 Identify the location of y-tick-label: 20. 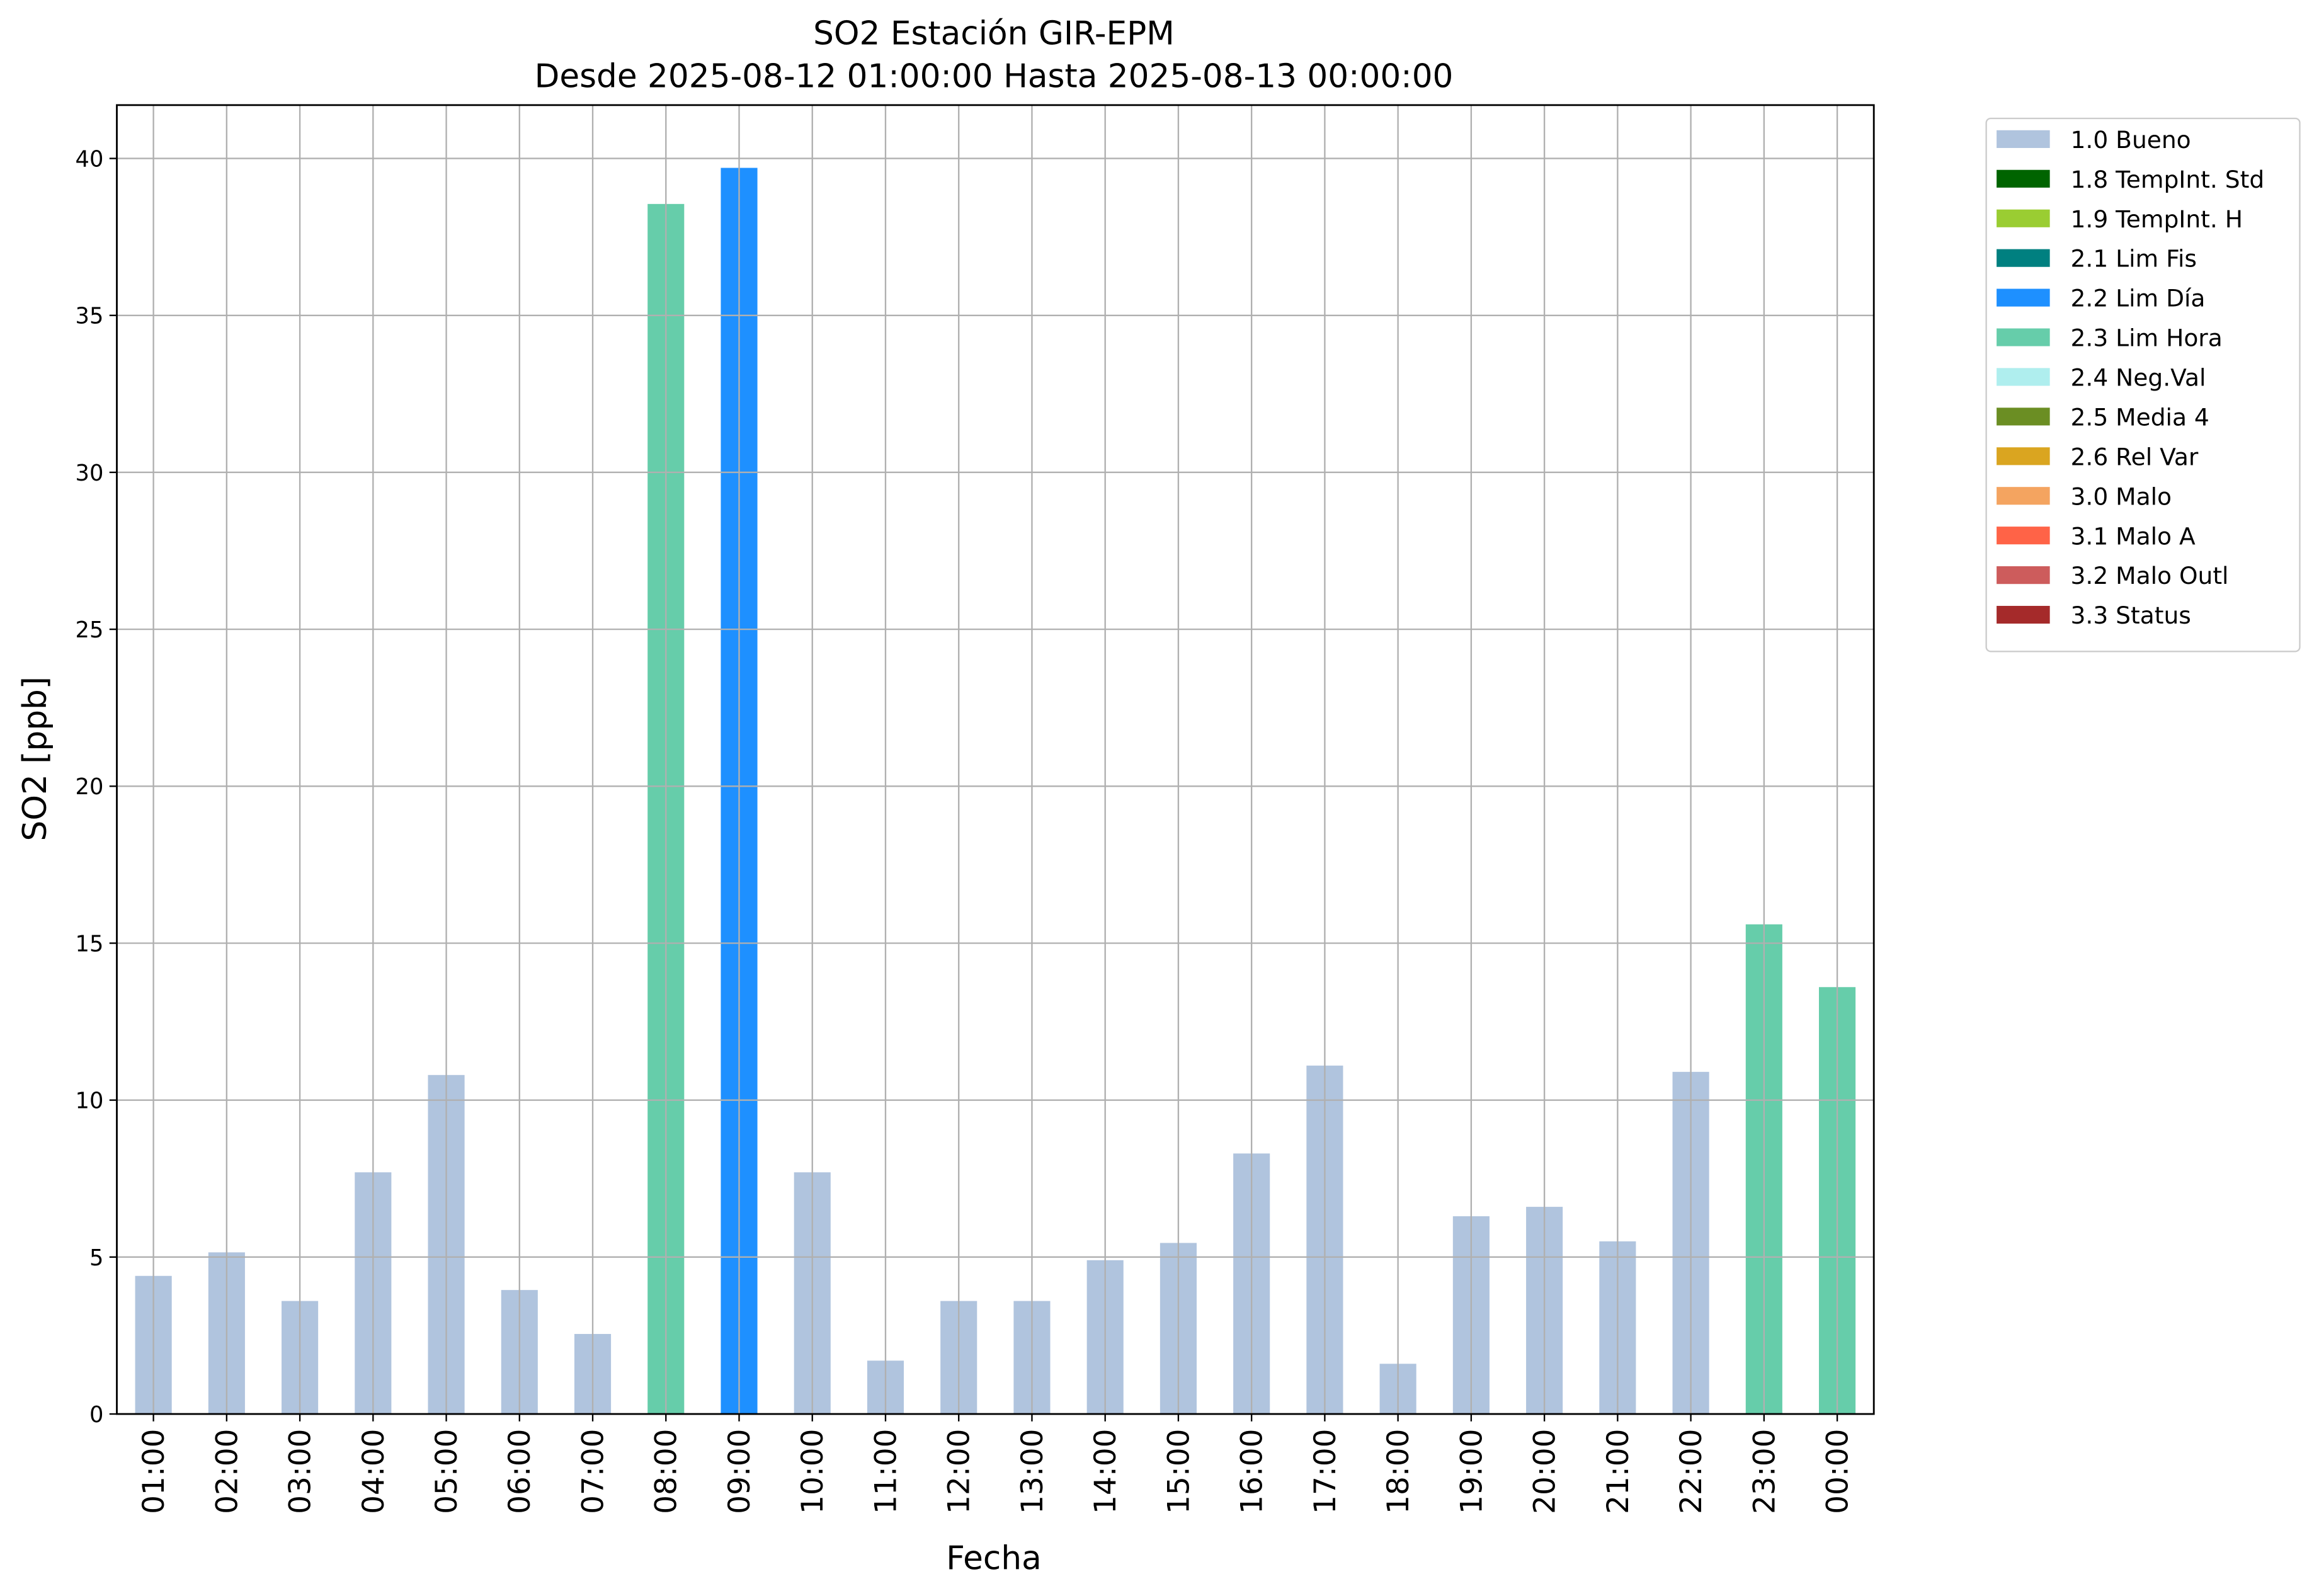
(90, 787).